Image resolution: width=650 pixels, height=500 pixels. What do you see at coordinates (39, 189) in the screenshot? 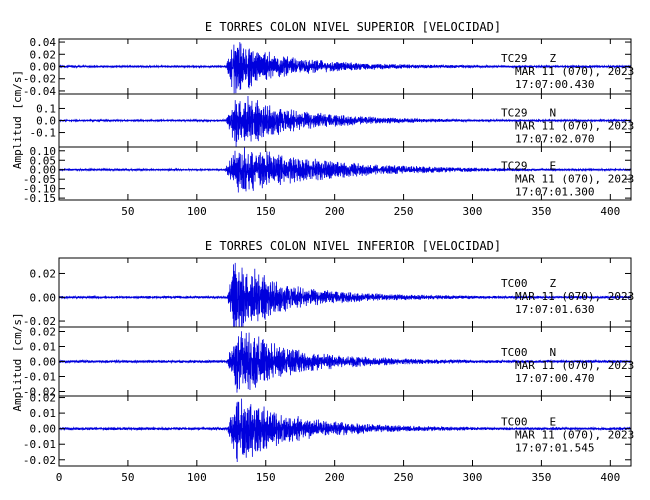
I see `y-tick-label: -0.10` at bounding box center [39, 189].